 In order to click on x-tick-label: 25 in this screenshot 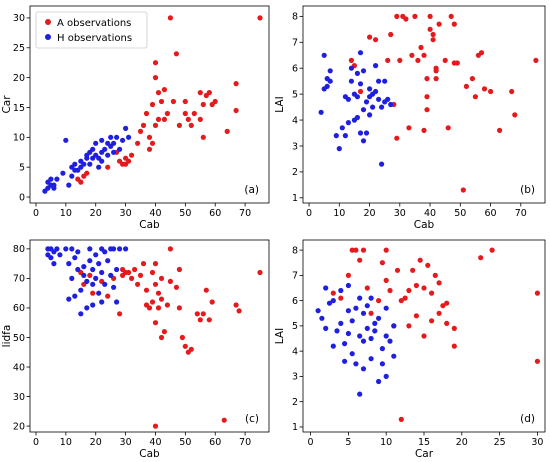, I will do `click(500, 442)`.